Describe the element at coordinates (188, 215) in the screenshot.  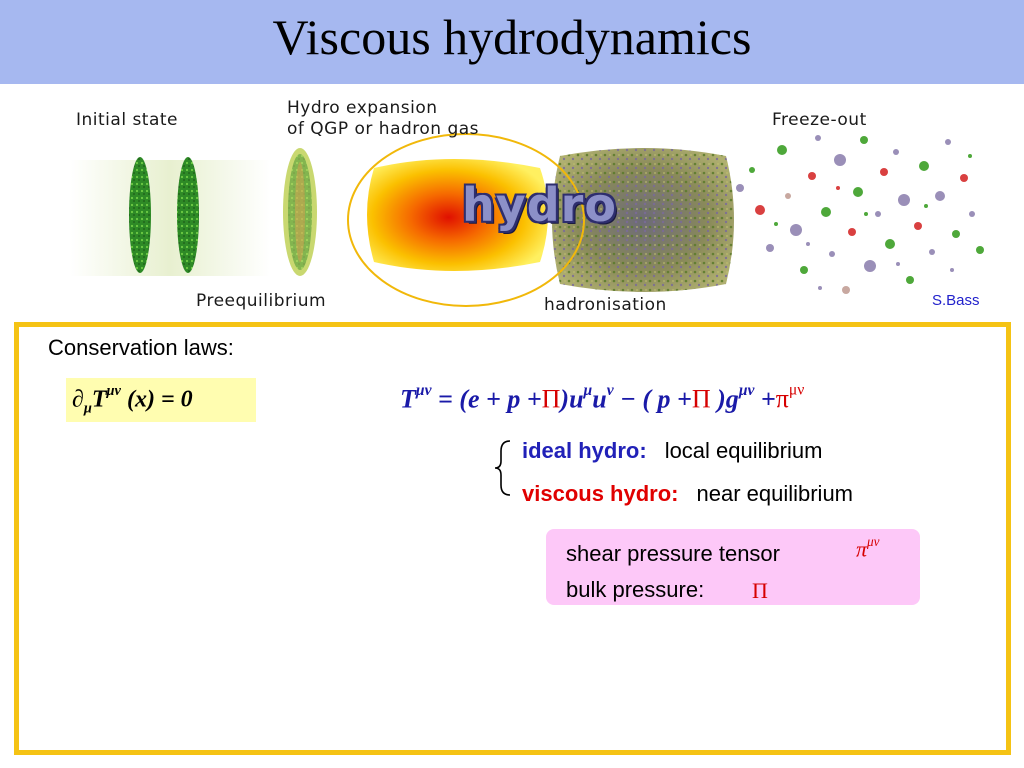
I see `nucleus-right` at that location.